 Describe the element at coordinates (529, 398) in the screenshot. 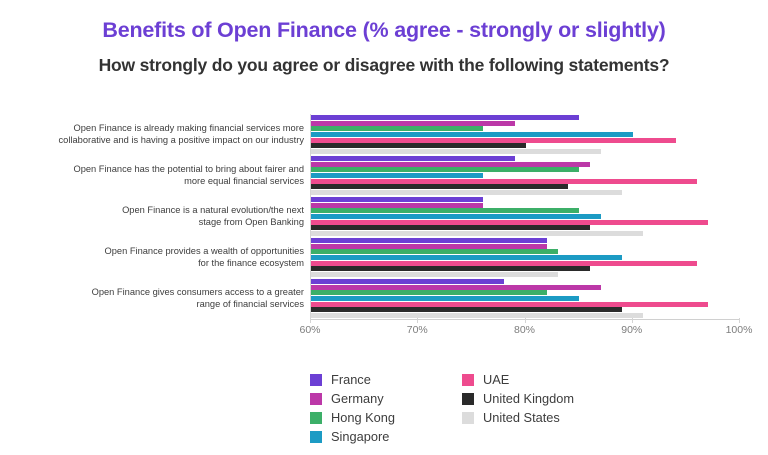

I see `legend-label: United Kingdom` at that location.